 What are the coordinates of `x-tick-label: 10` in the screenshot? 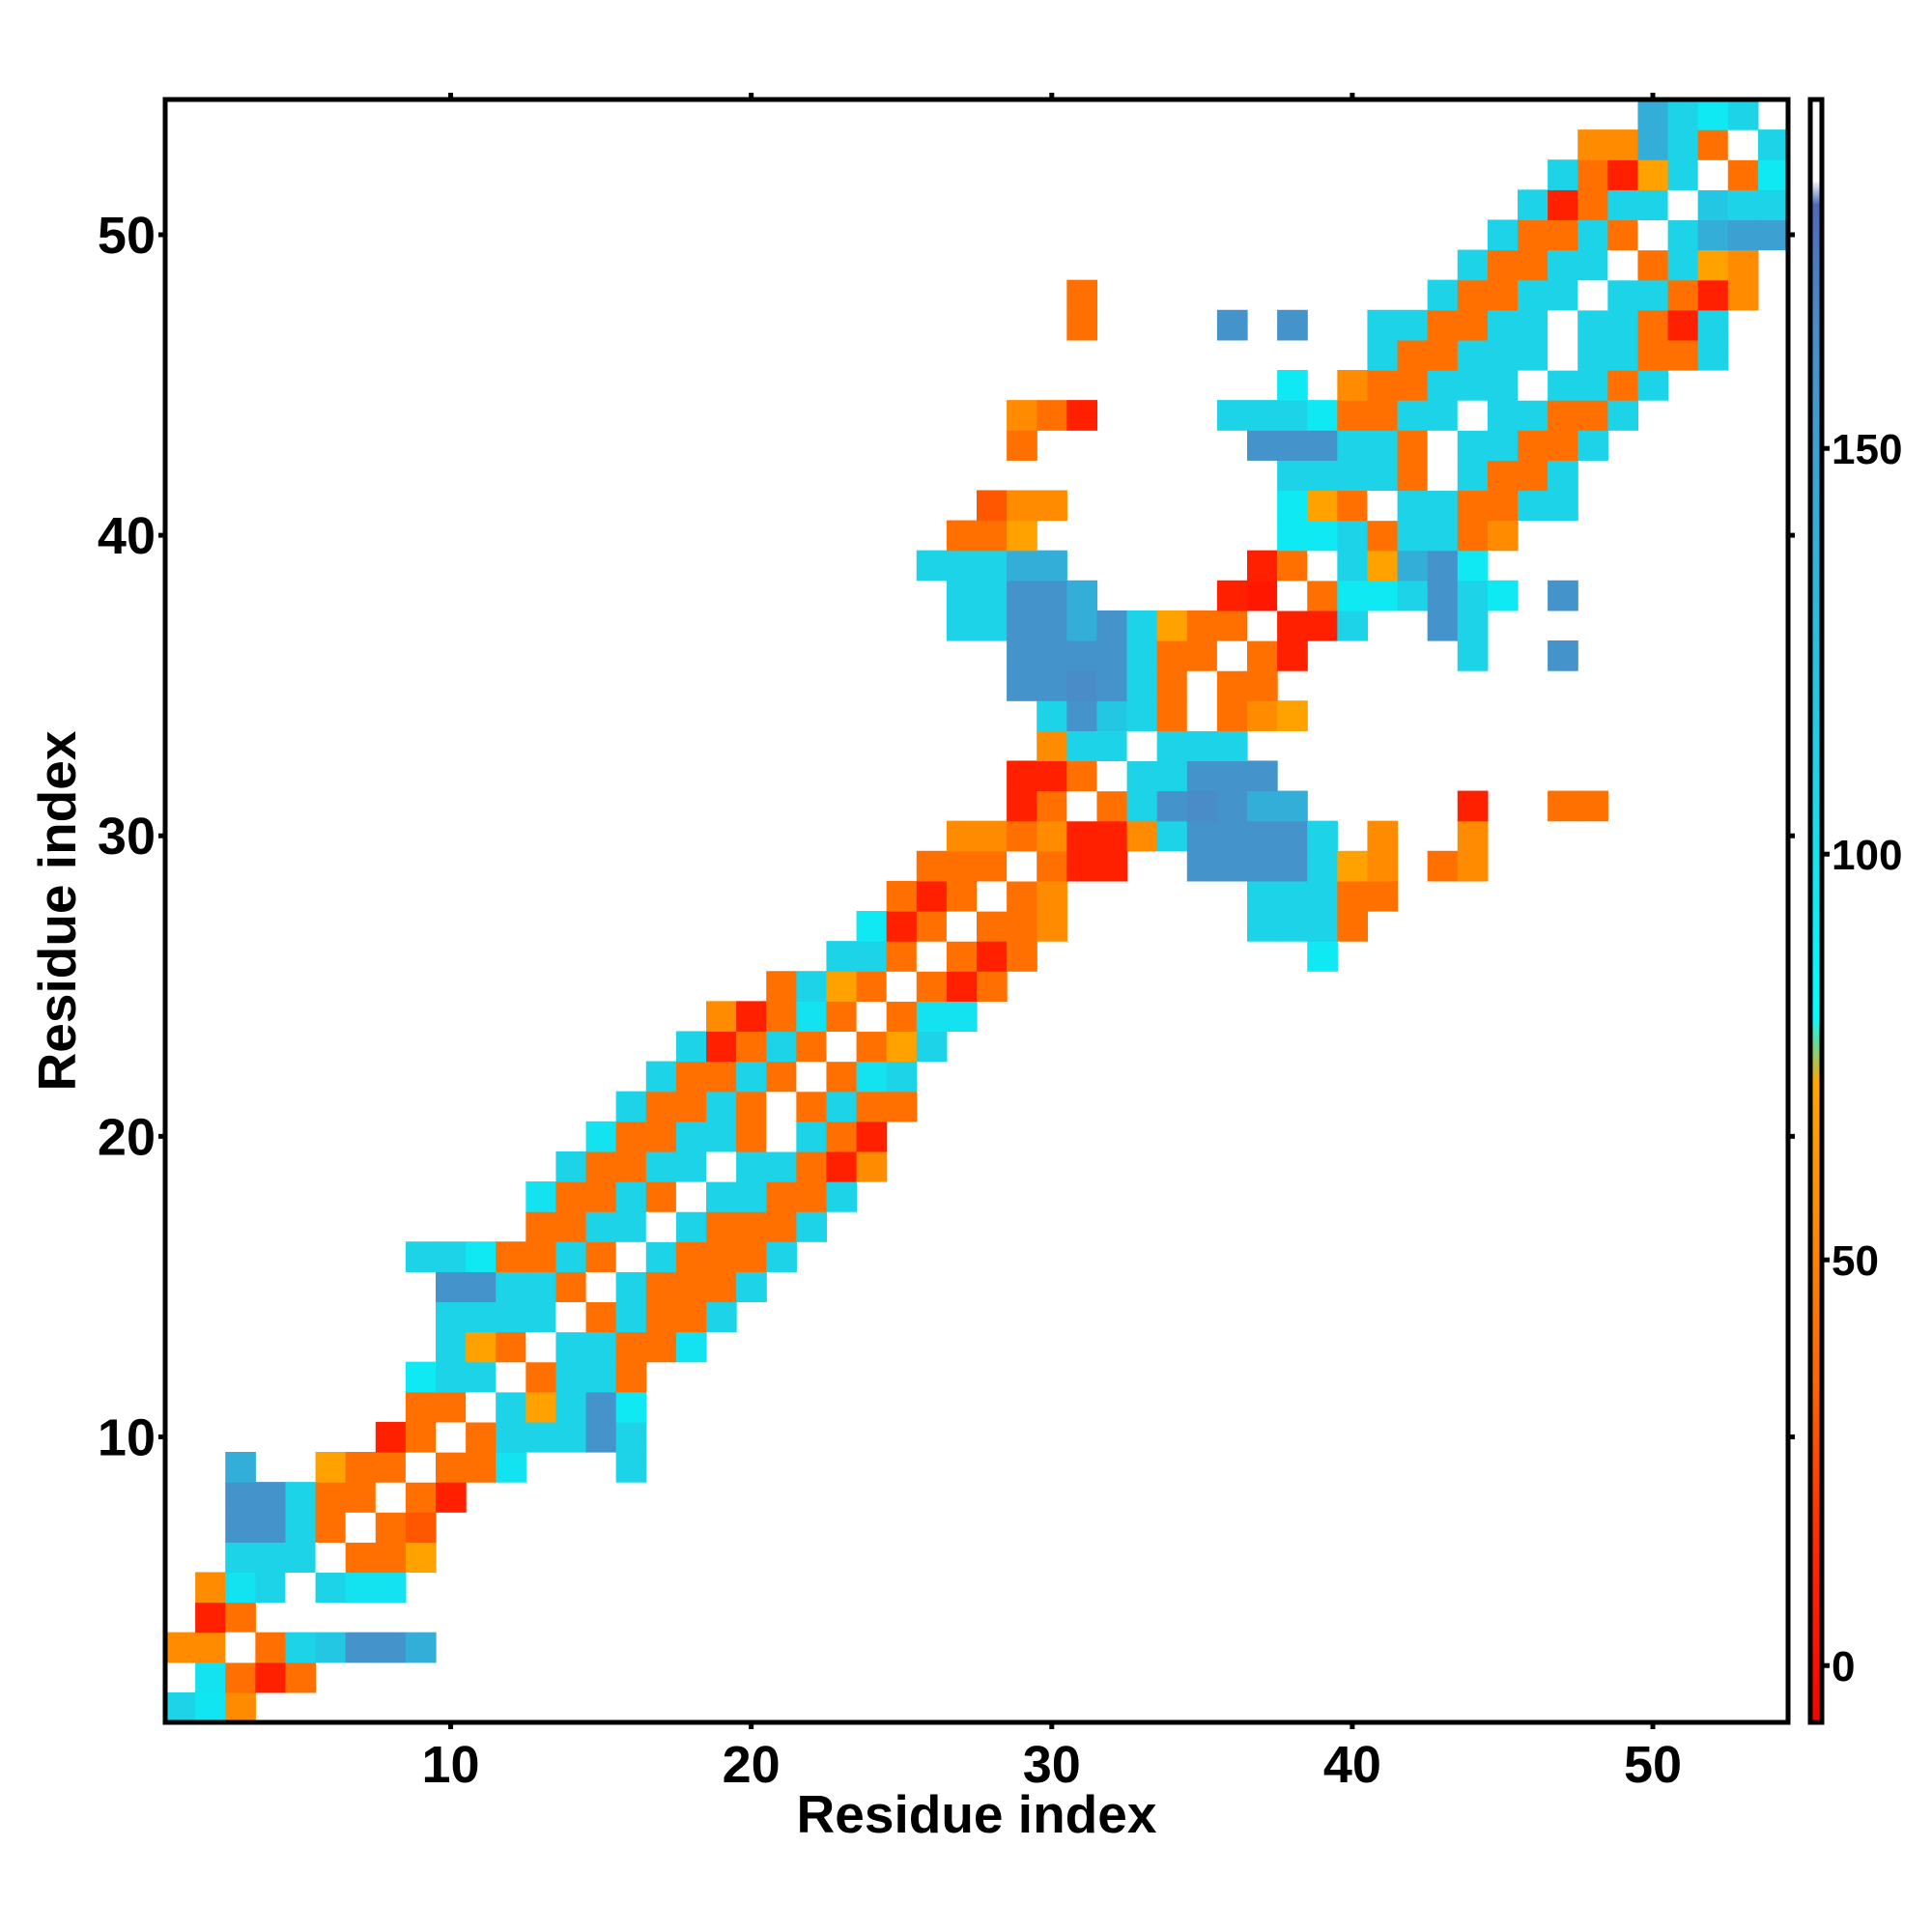 It's located at (451, 1765).